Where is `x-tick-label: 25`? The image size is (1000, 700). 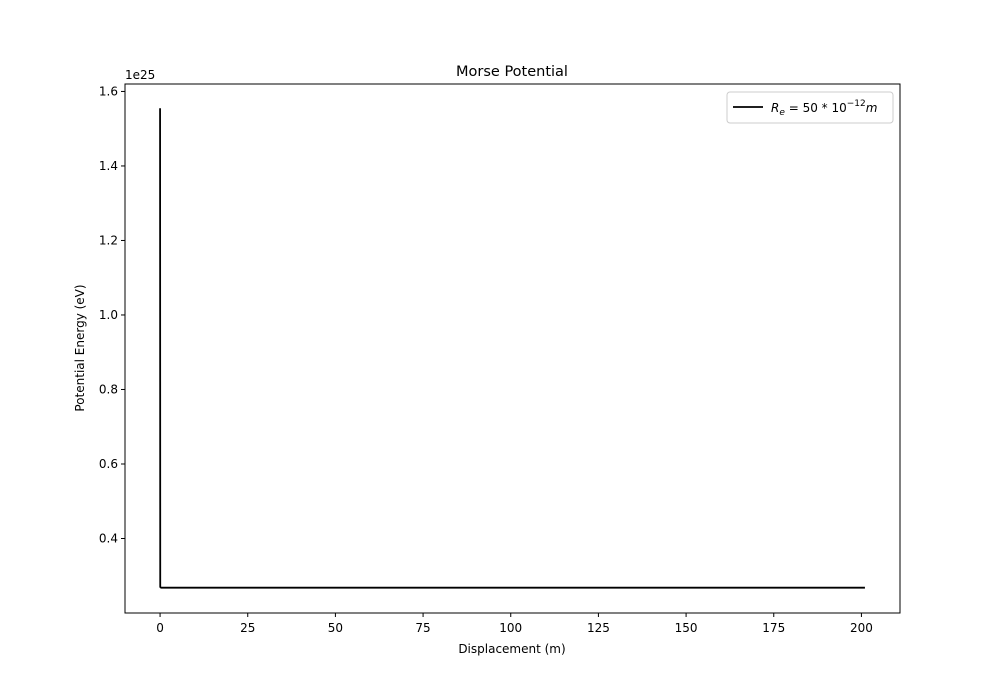
x-tick-label: 25 is located at coordinates (247, 628).